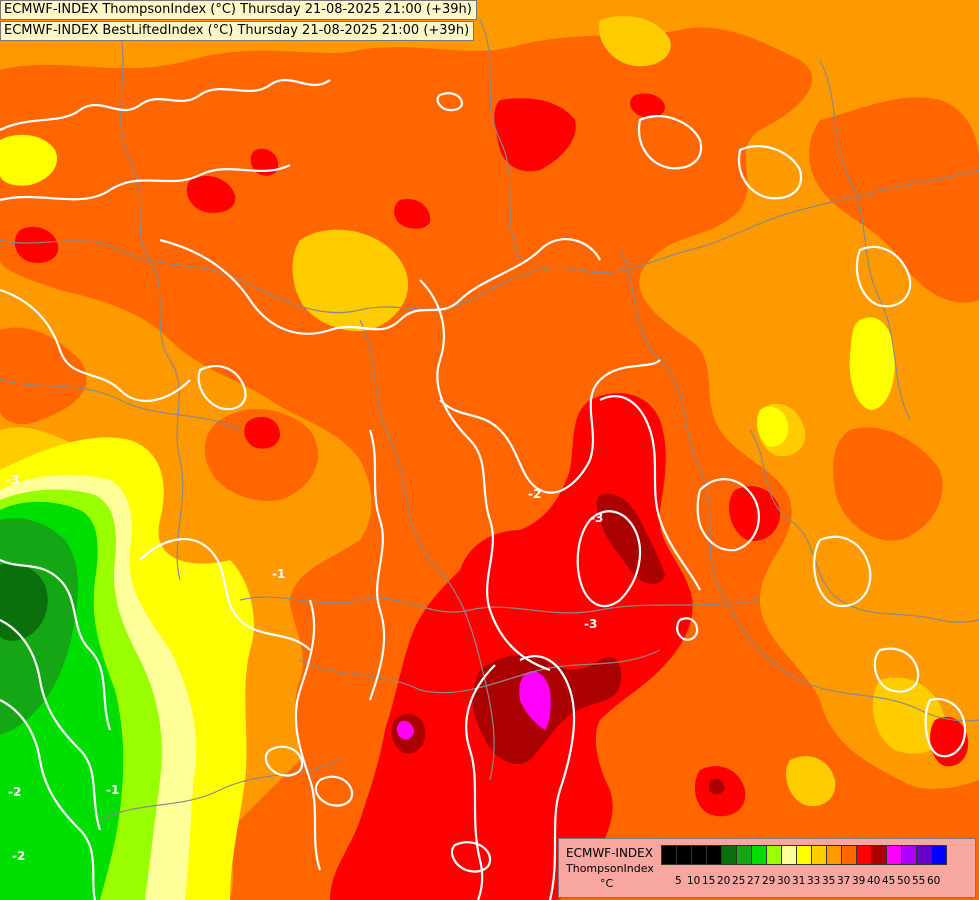 Image resolution: width=979 pixels, height=900 pixels. I want to click on legend-swatches, so click(804, 855).